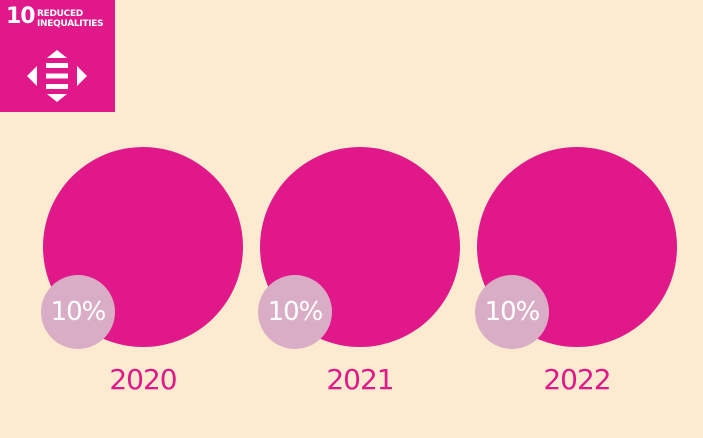 The height and width of the screenshot is (438, 703). I want to click on badge-title: REDUCED INEQUALITIES, so click(70, 19).